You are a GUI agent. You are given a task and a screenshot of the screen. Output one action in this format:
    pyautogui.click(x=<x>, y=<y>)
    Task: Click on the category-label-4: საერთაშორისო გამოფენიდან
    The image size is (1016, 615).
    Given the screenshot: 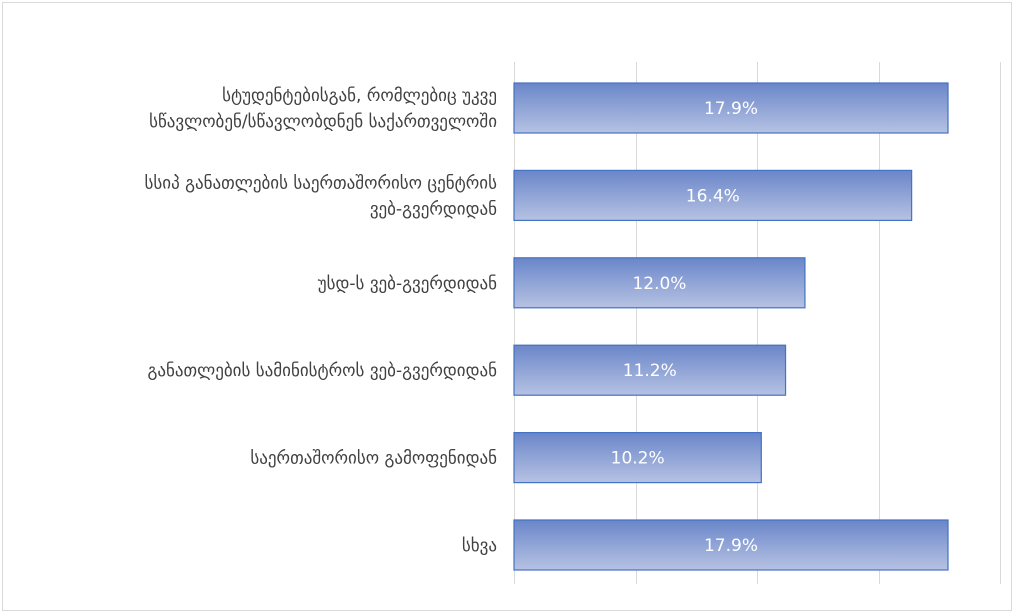 What is the action you would take?
    pyautogui.click(x=373, y=459)
    